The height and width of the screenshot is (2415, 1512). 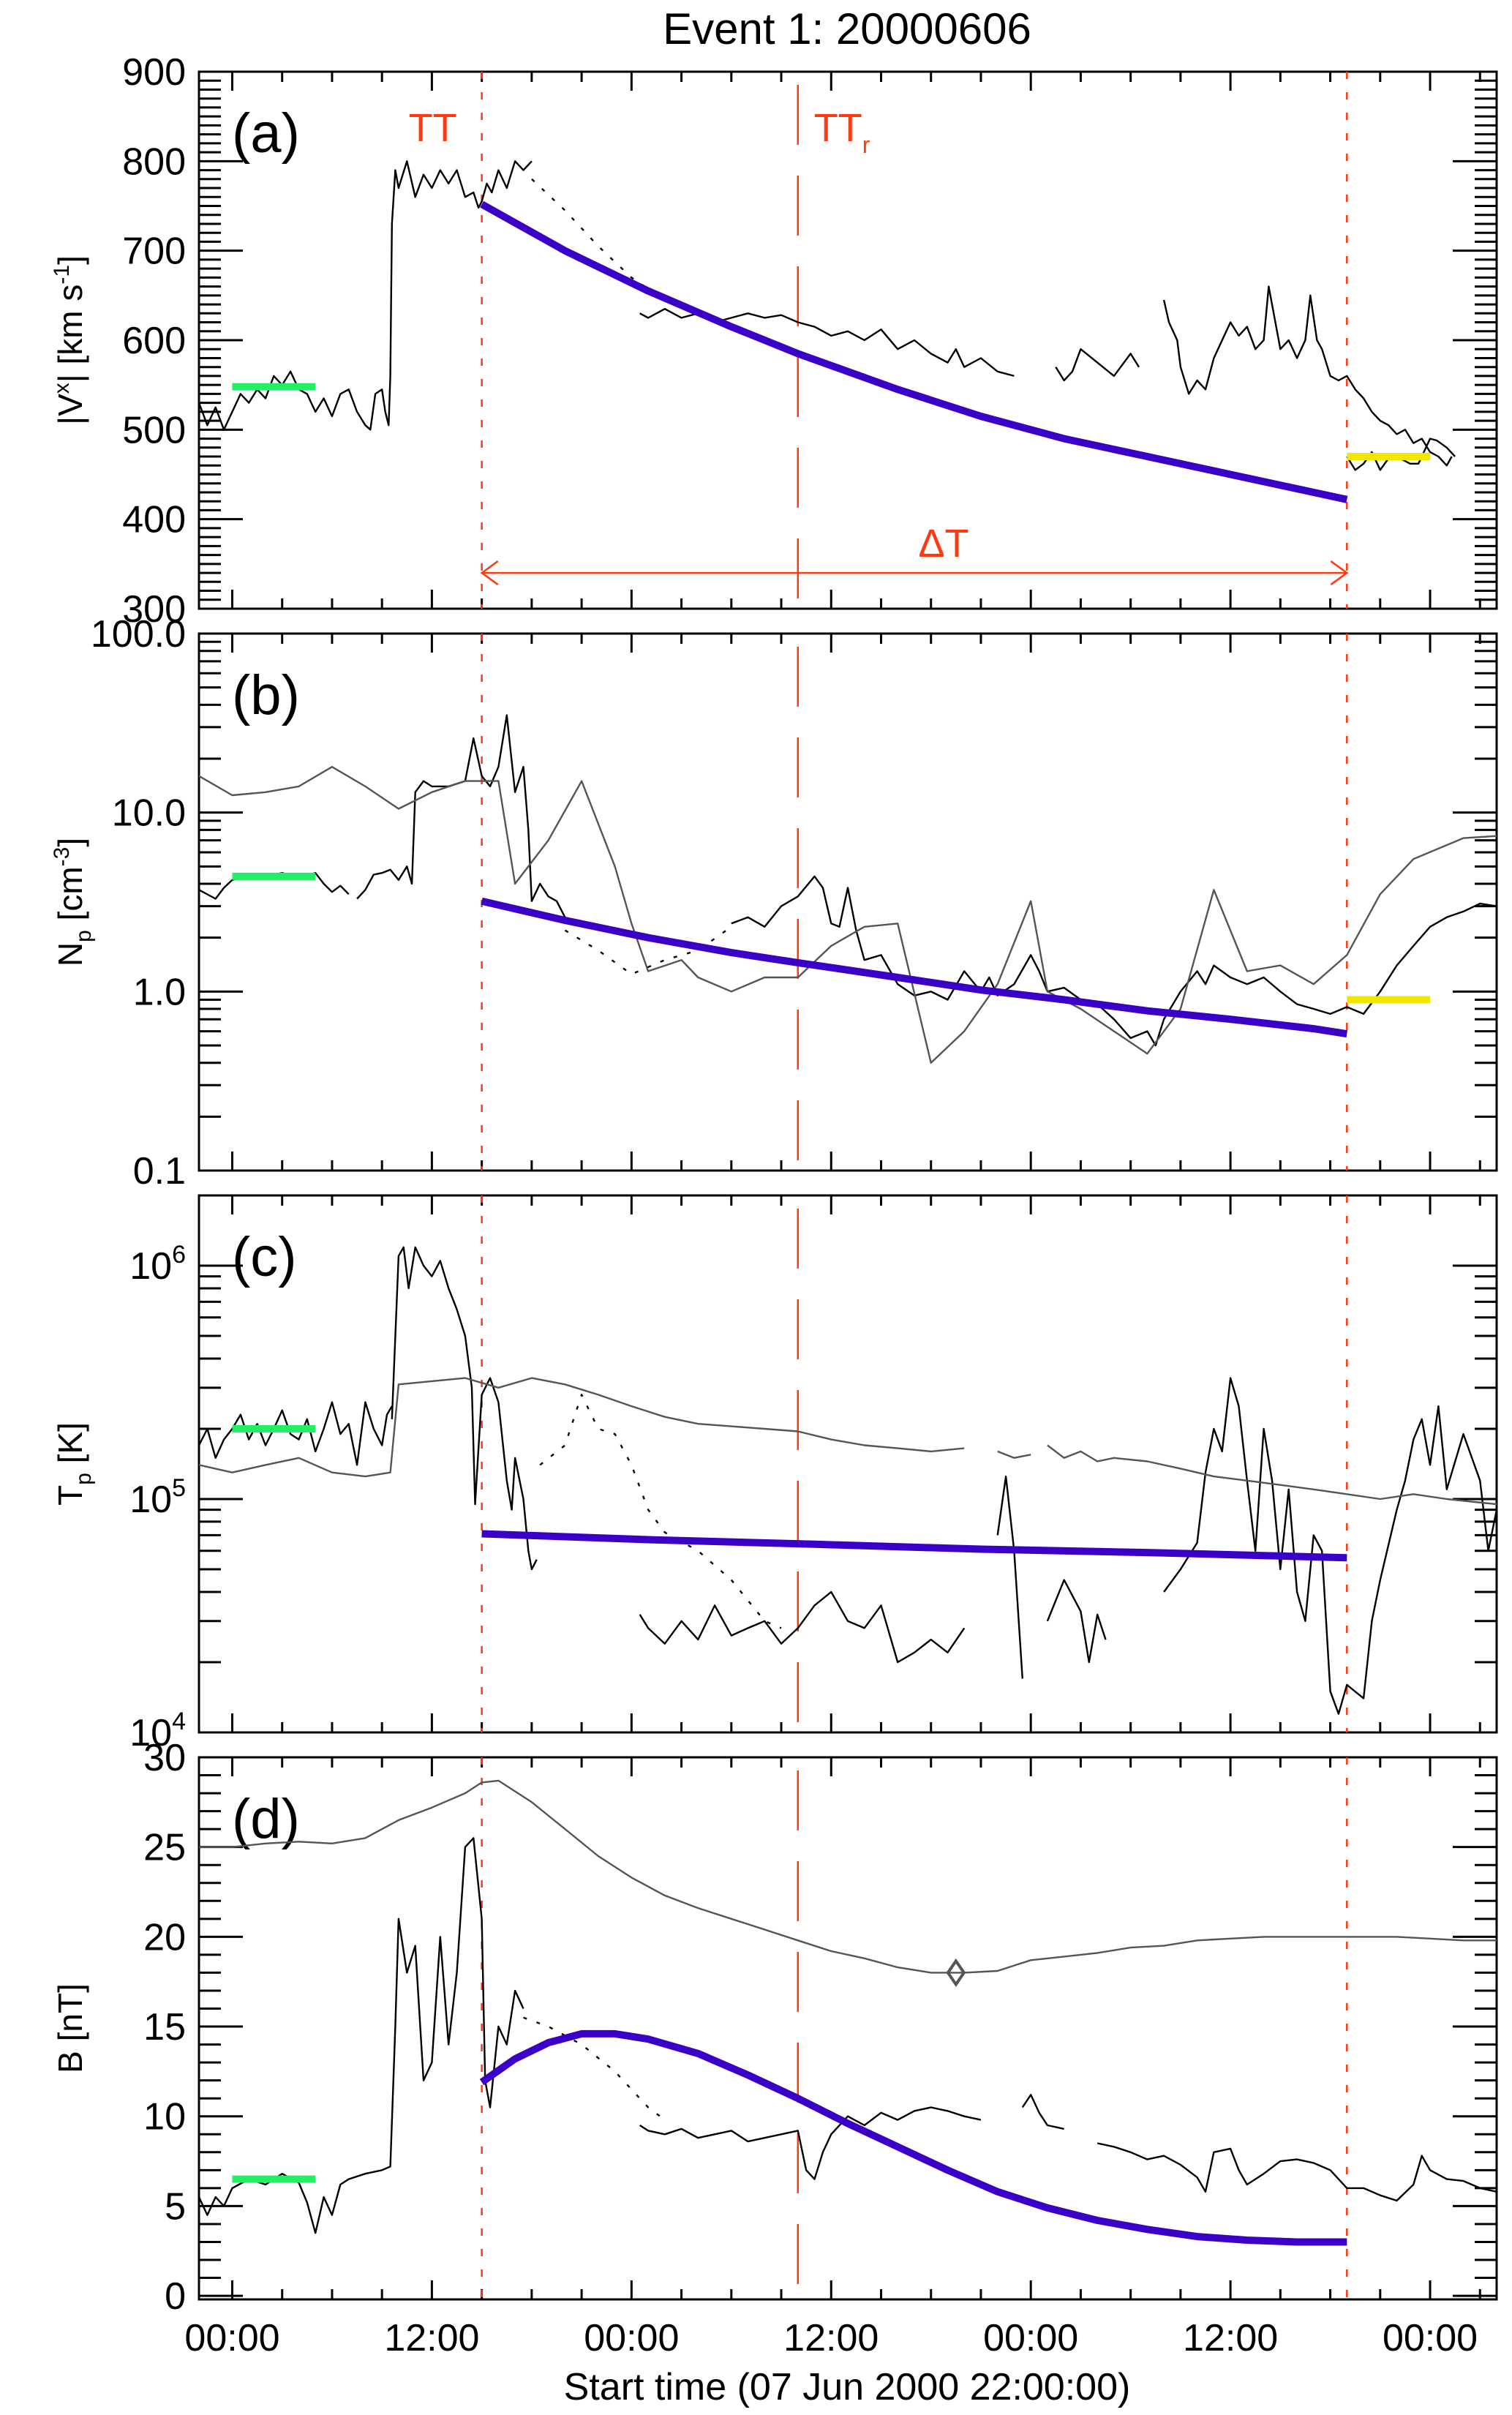 What do you see at coordinates (848, 2387) in the screenshot?
I see `x-axis-label: Start time (07 Jun 2000 22:00:00)` at bounding box center [848, 2387].